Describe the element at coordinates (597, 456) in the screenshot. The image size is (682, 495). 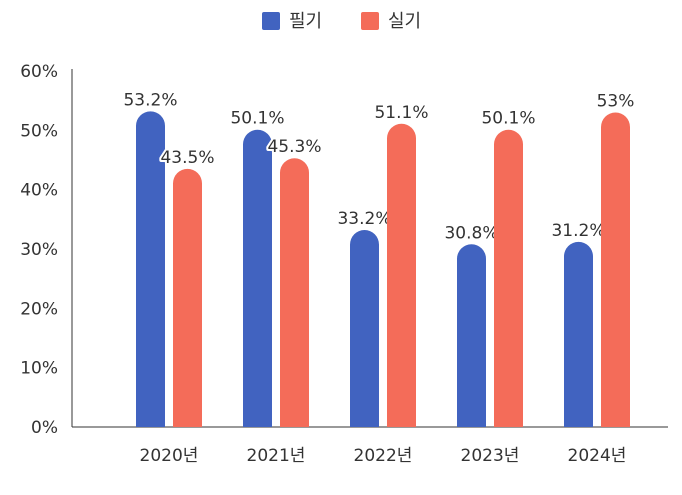
I see `x-tick-label: 2024년` at that location.